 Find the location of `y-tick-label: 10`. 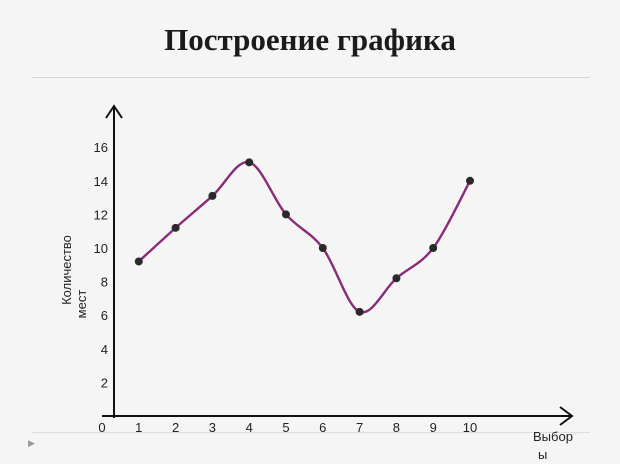

y-tick-label: 10 is located at coordinates (101, 248).